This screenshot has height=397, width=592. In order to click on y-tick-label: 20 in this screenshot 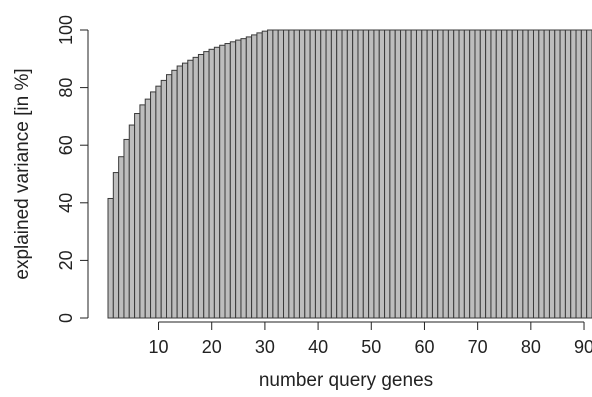, I will do `click(66, 260)`.